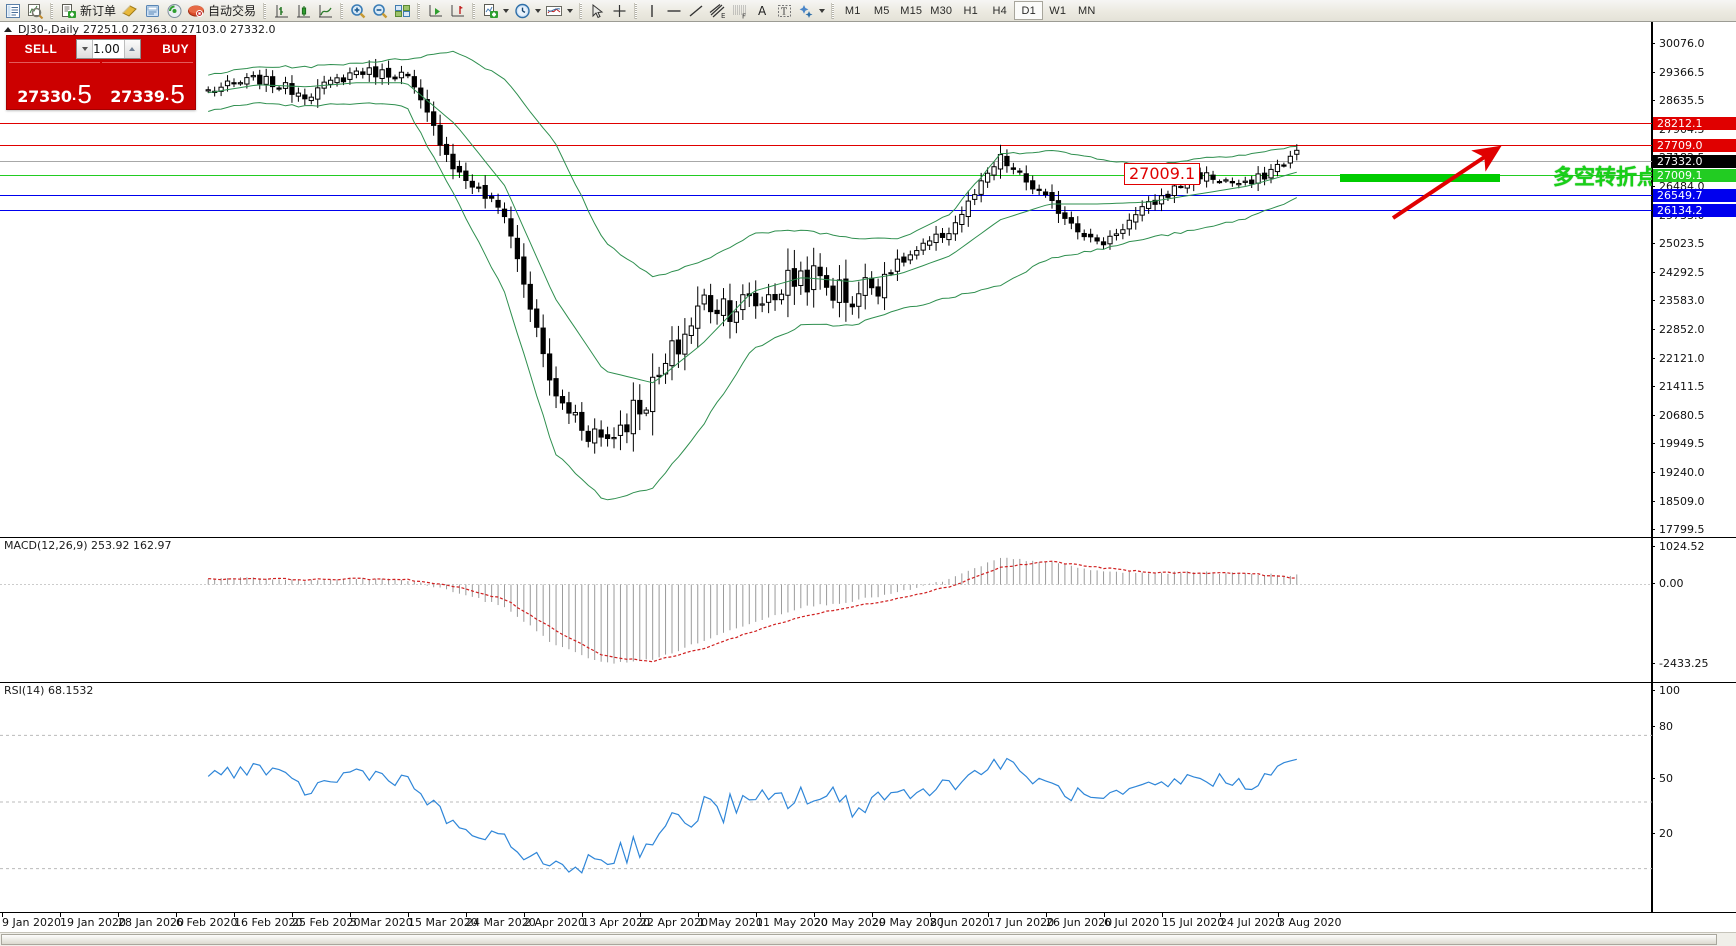 This screenshot has width=1736, height=946. What do you see at coordinates (35, 11) in the screenshot?
I see `data-window-icon` at bounding box center [35, 11].